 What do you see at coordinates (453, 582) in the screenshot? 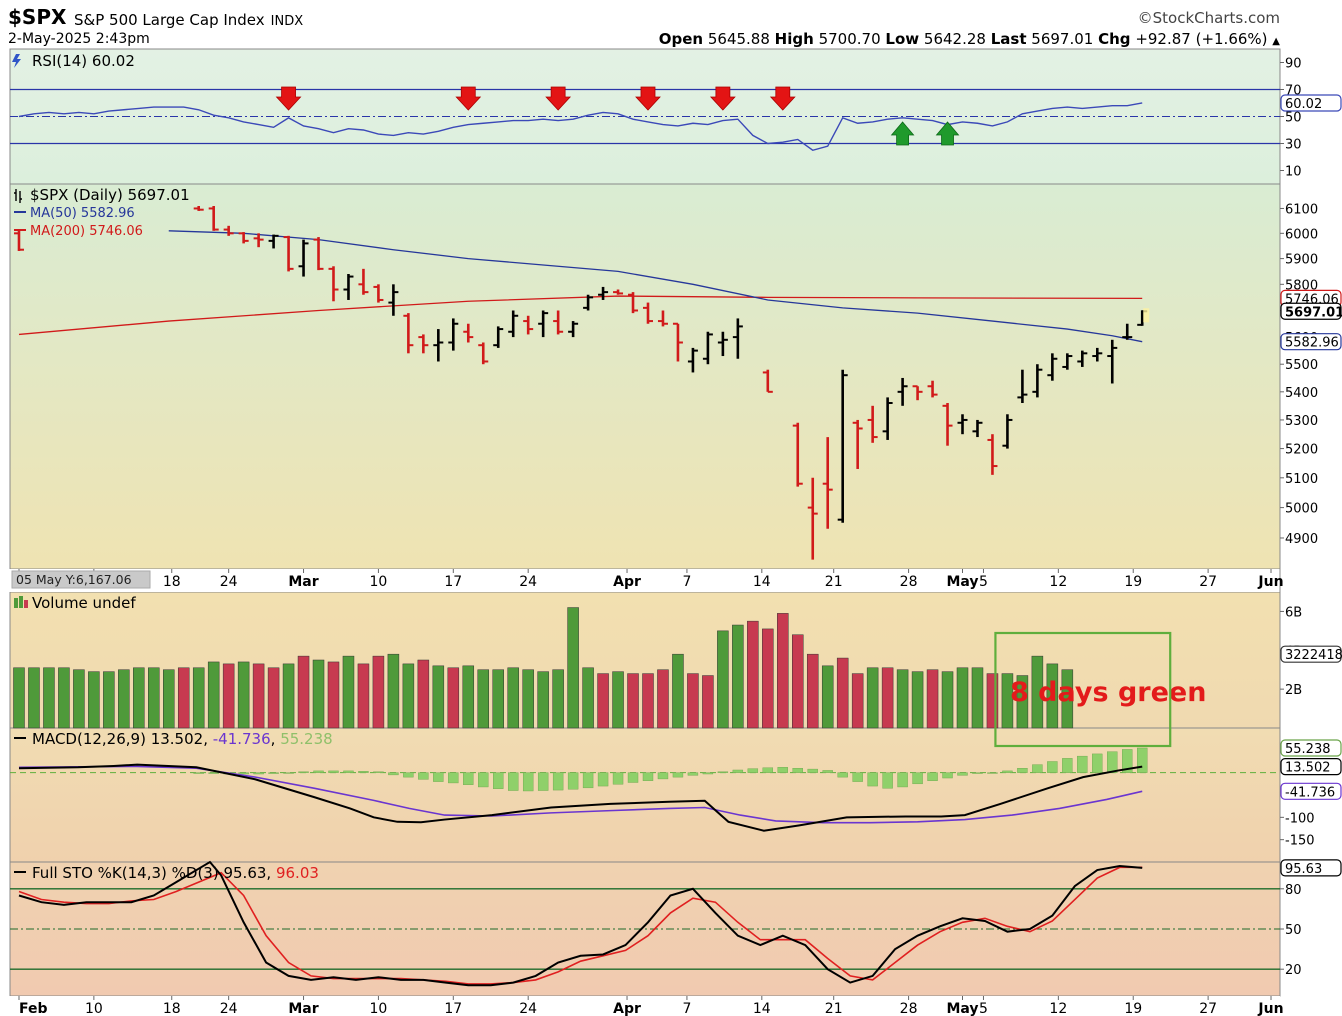
I see `date-axis-top-tick-label: 17` at bounding box center [453, 582].